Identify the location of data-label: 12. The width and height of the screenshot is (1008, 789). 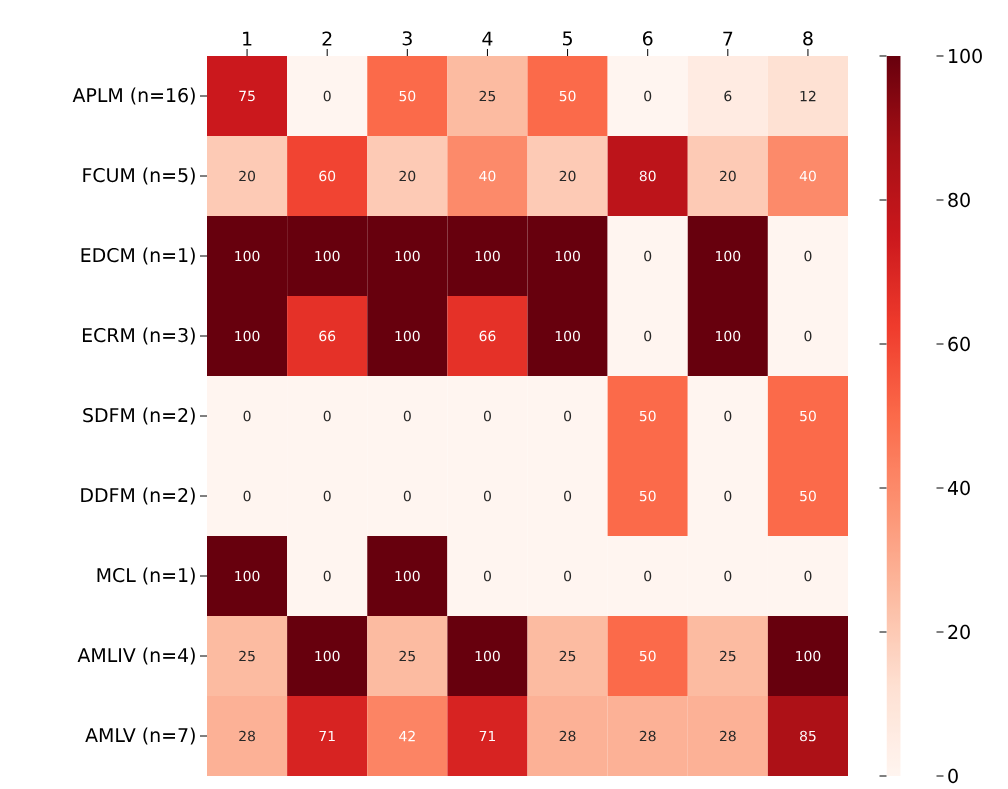
(808, 96).